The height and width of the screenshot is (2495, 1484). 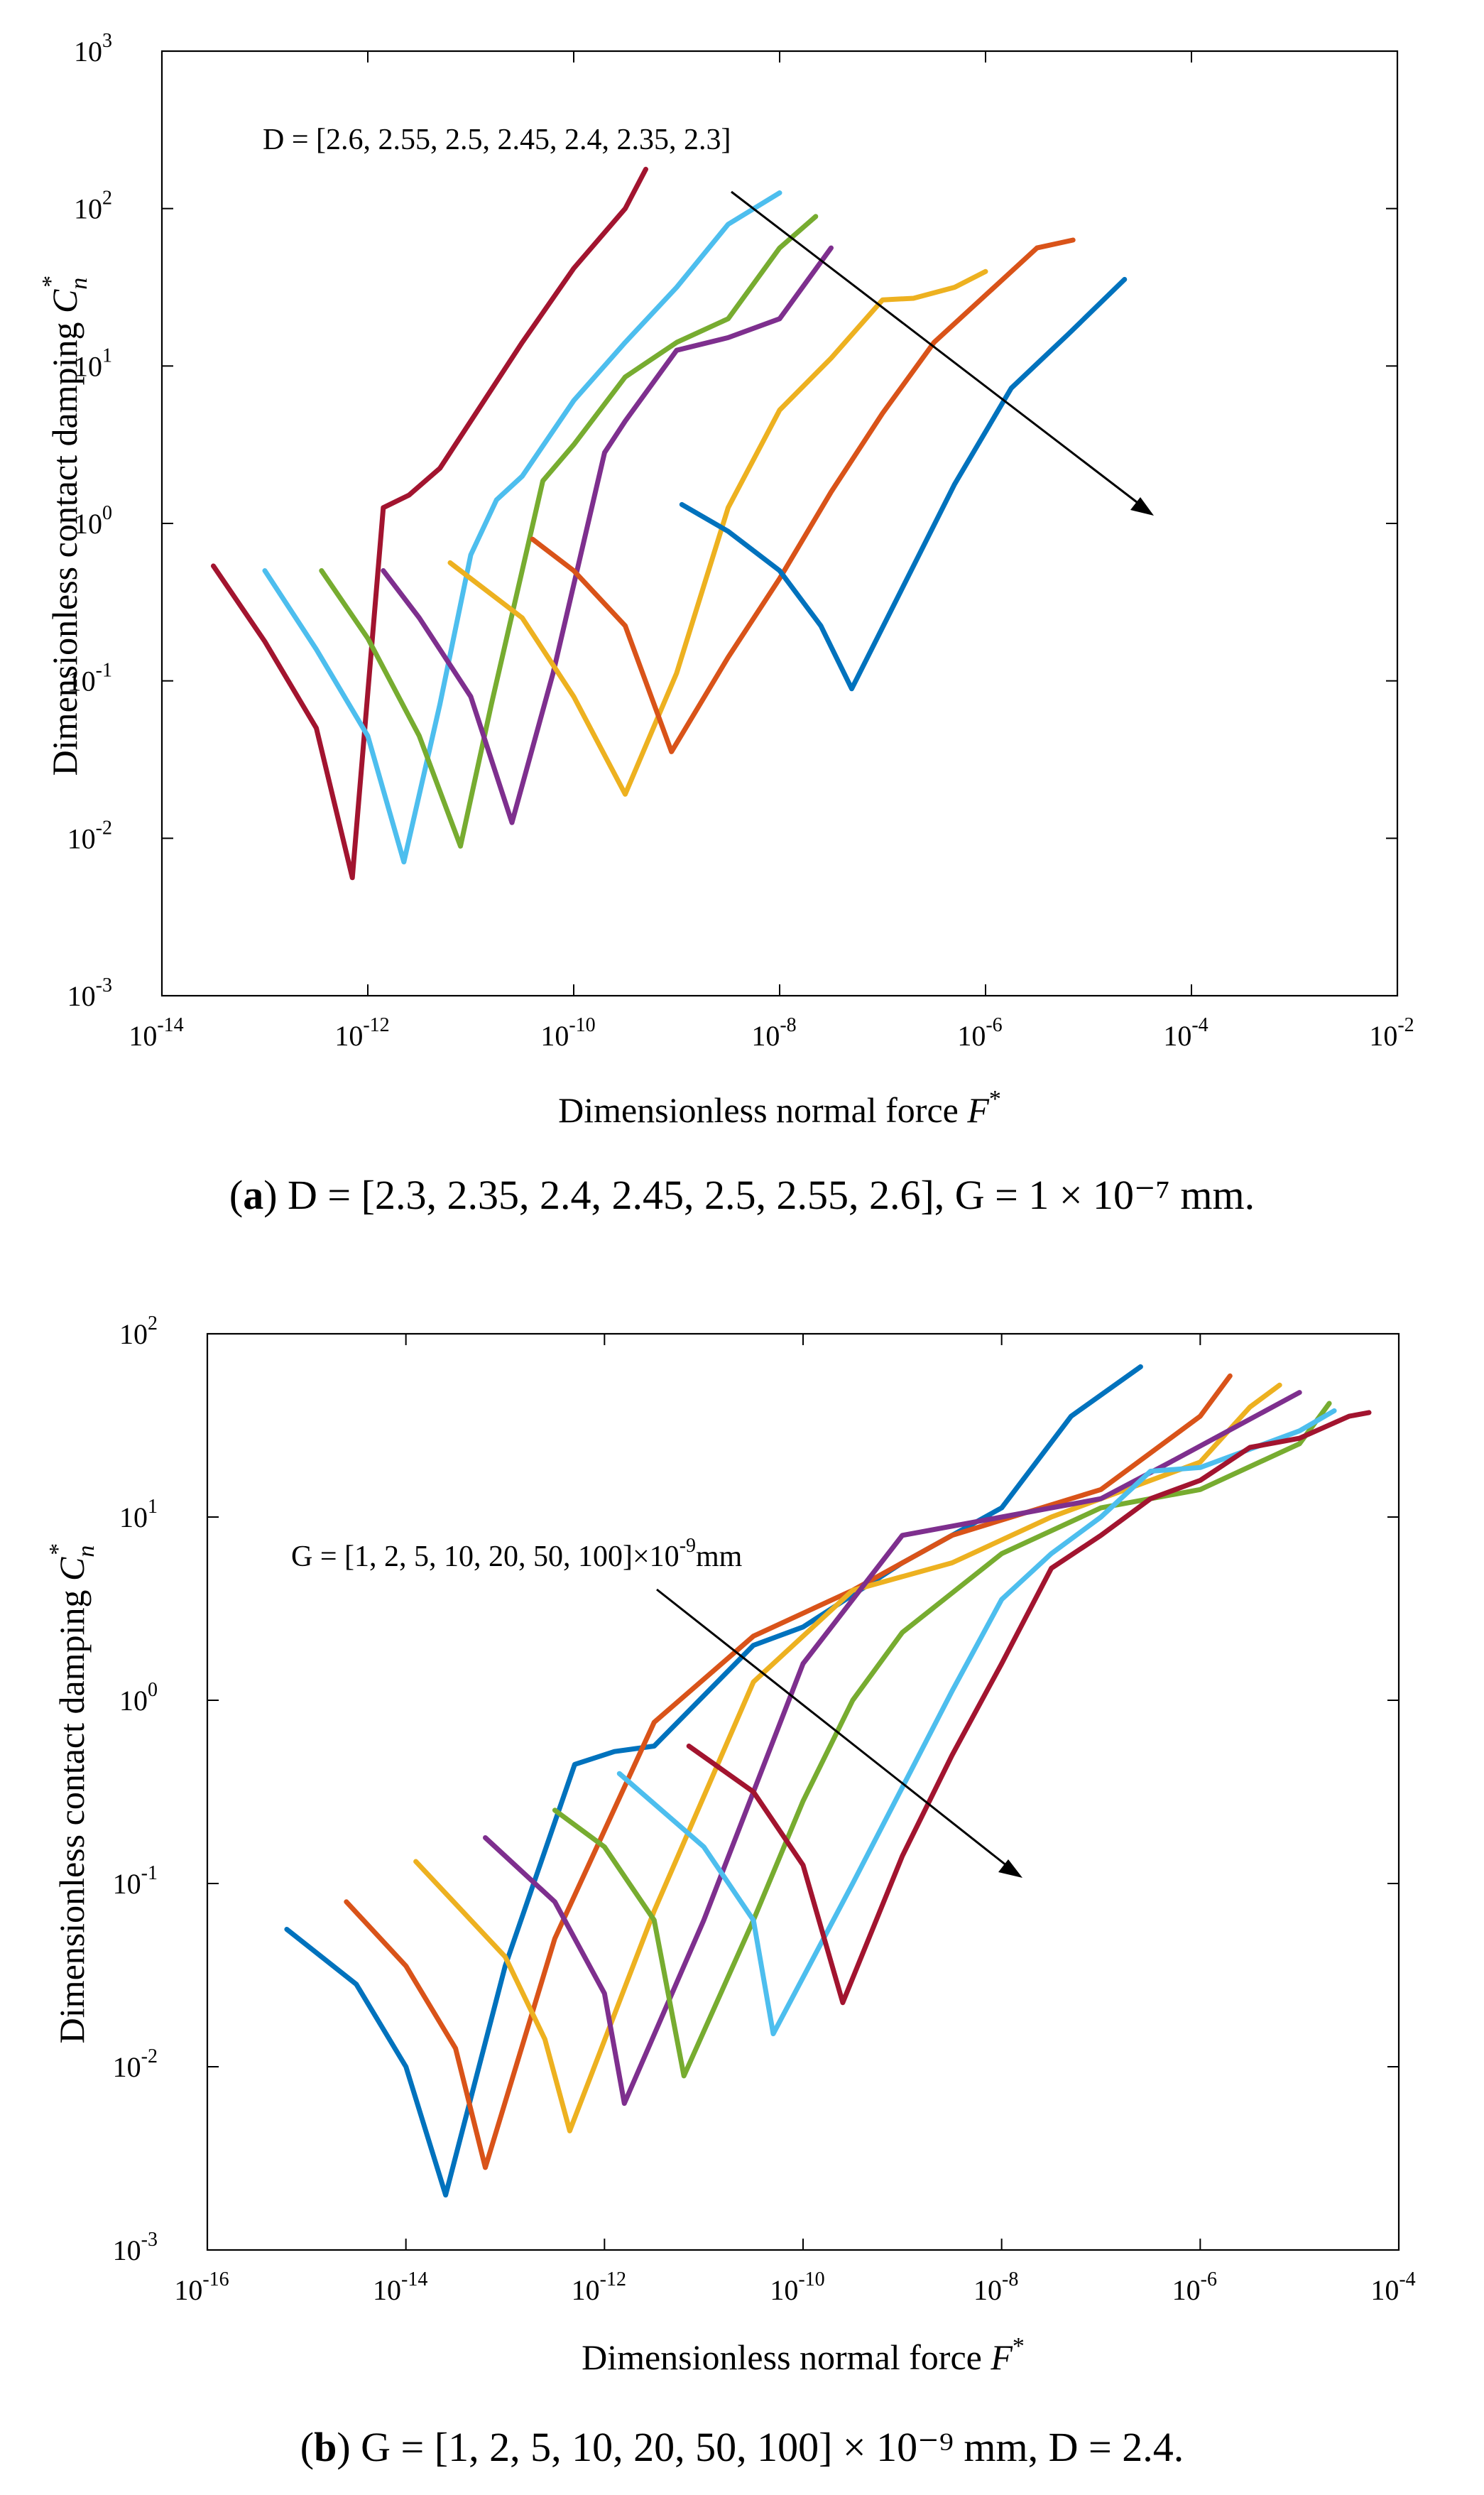 I want to click on panel-a-y-tick-label: 10⁻², so click(x=89, y=835).